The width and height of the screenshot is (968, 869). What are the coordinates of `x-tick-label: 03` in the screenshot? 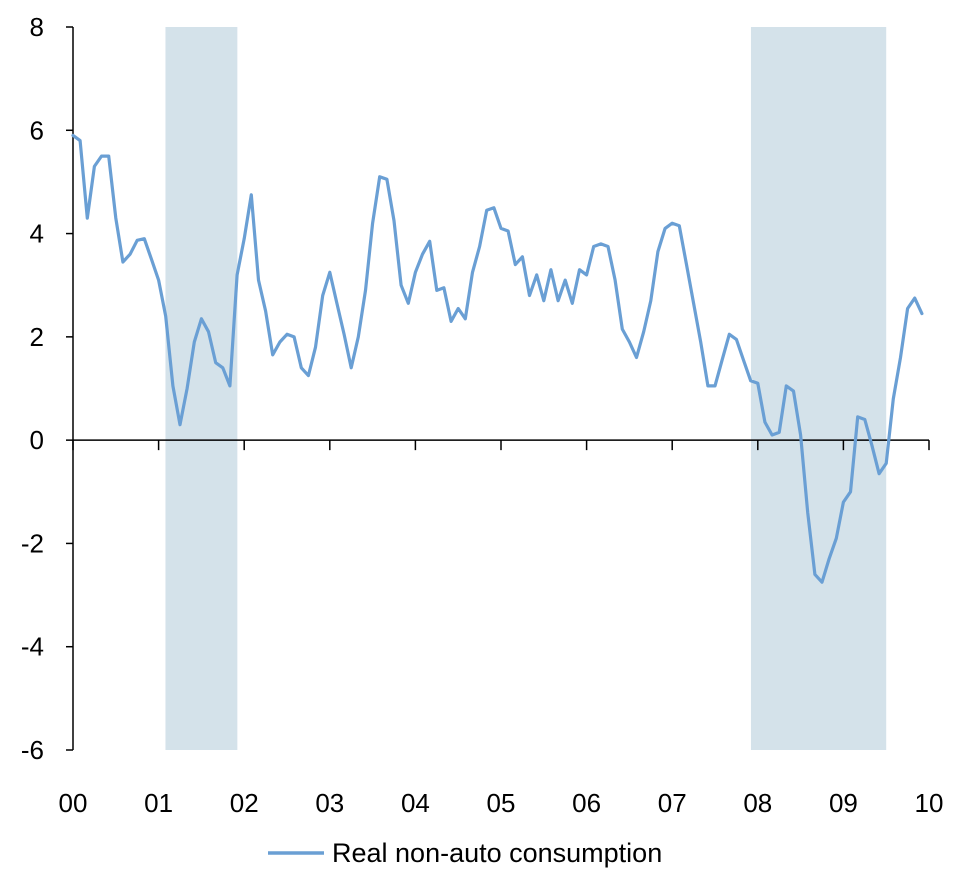 It's located at (329, 803).